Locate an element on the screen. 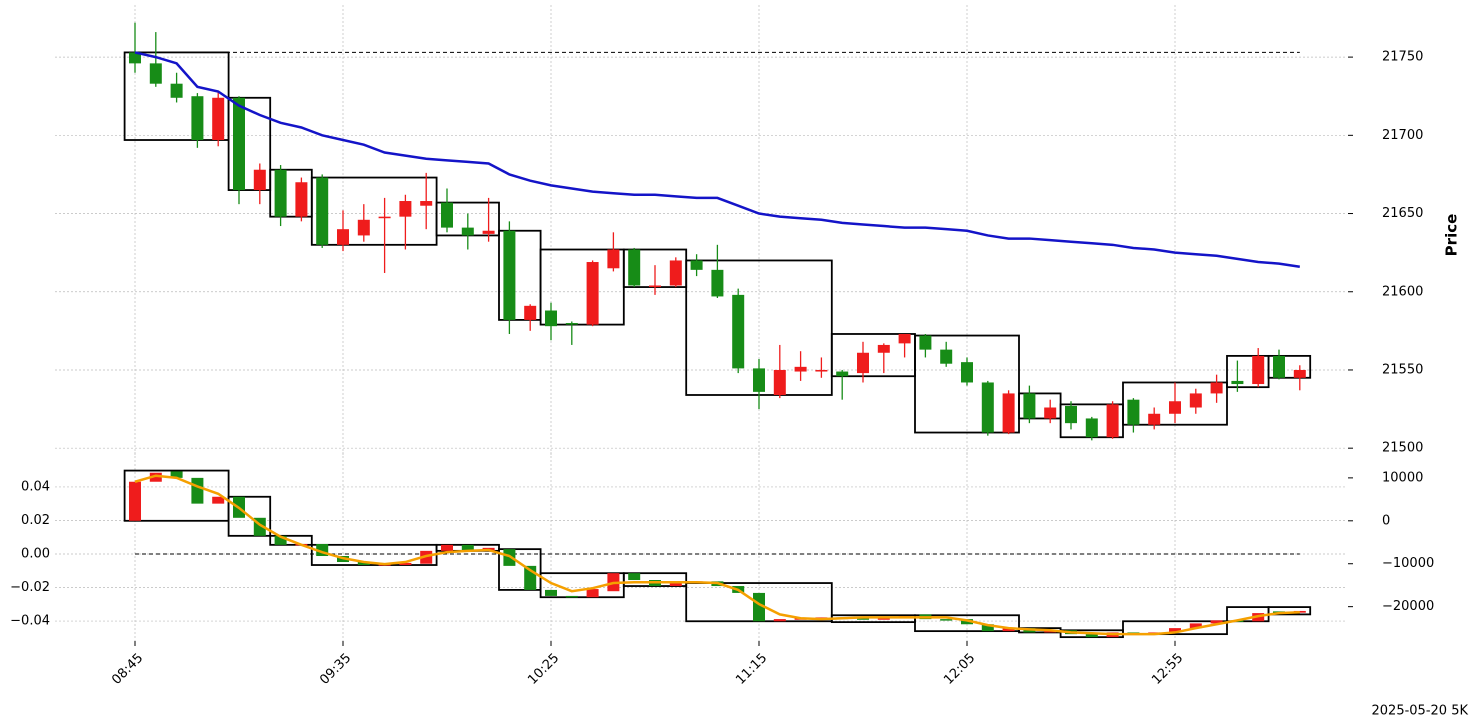 The height and width of the screenshot is (721, 1472). y-tick-label: 0.00 is located at coordinates (35, 554).